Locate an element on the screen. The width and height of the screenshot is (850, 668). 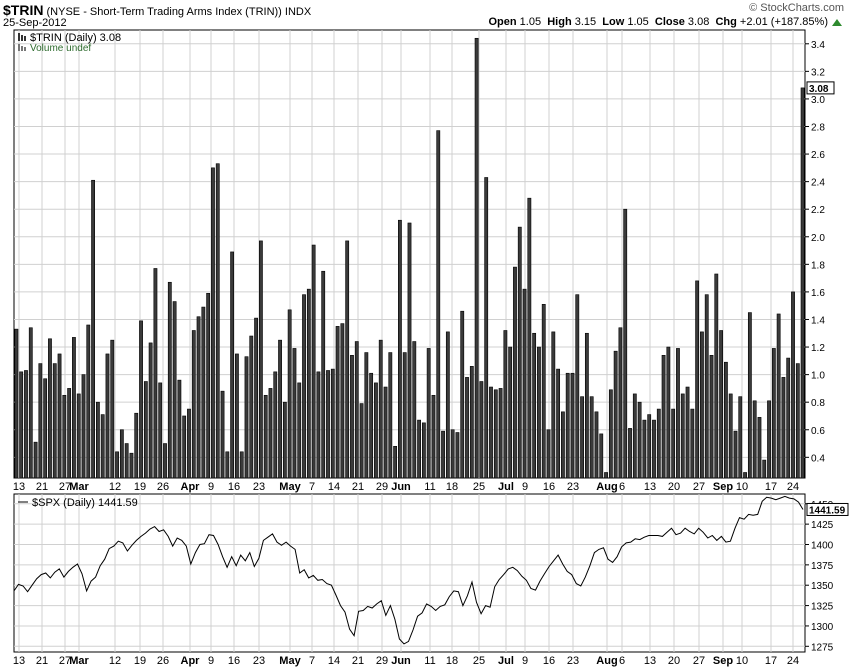
trin-y-tick-label: 2.0 is located at coordinates (818, 238).